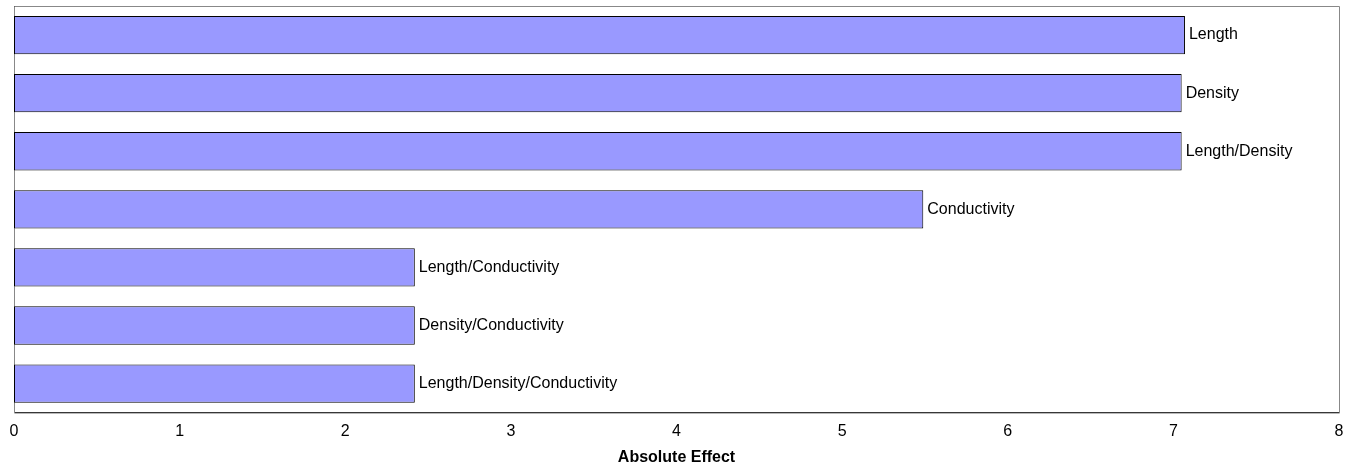 The image size is (1357, 475). What do you see at coordinates (842, 430) in the screenshot?
I see `x-tick-label: 5` at bounding box center [842, 430].